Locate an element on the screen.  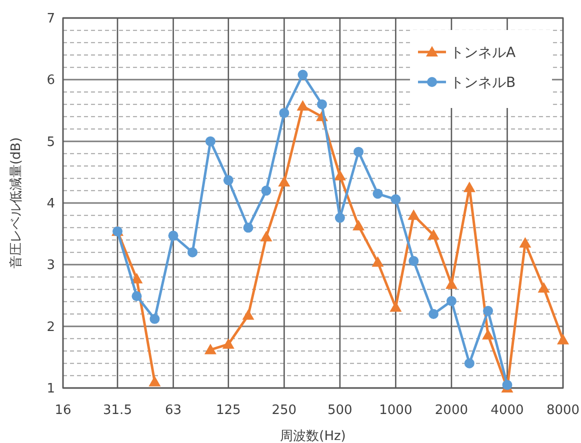
legend-label: トンネルA is located at coordinates (483, 52).